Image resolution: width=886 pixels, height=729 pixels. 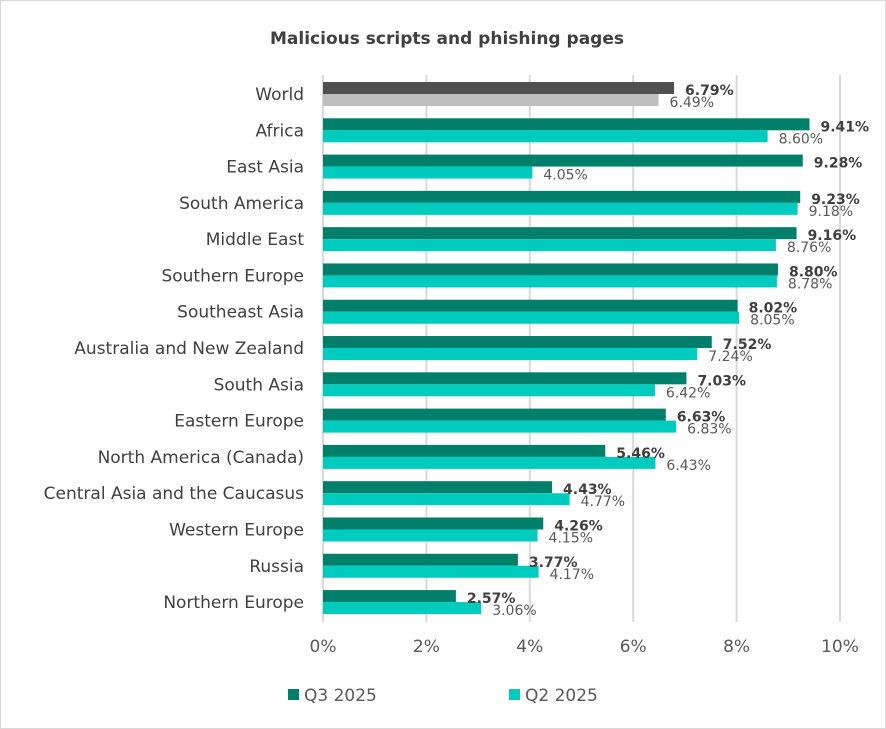 I want to click on category-label: Northern Europe, so click(x=233, y=603).